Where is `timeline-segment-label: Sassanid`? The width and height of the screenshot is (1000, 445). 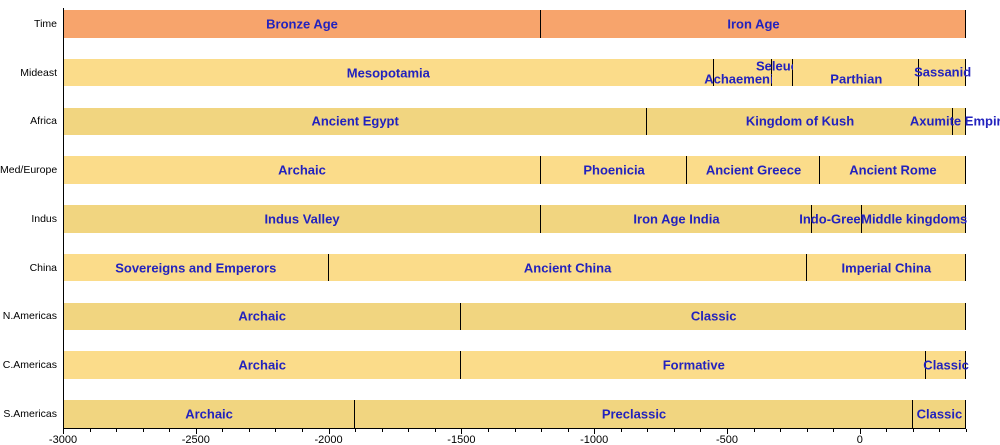 timeline-segment-label: Sassanid is located at coordinates (943, 71).